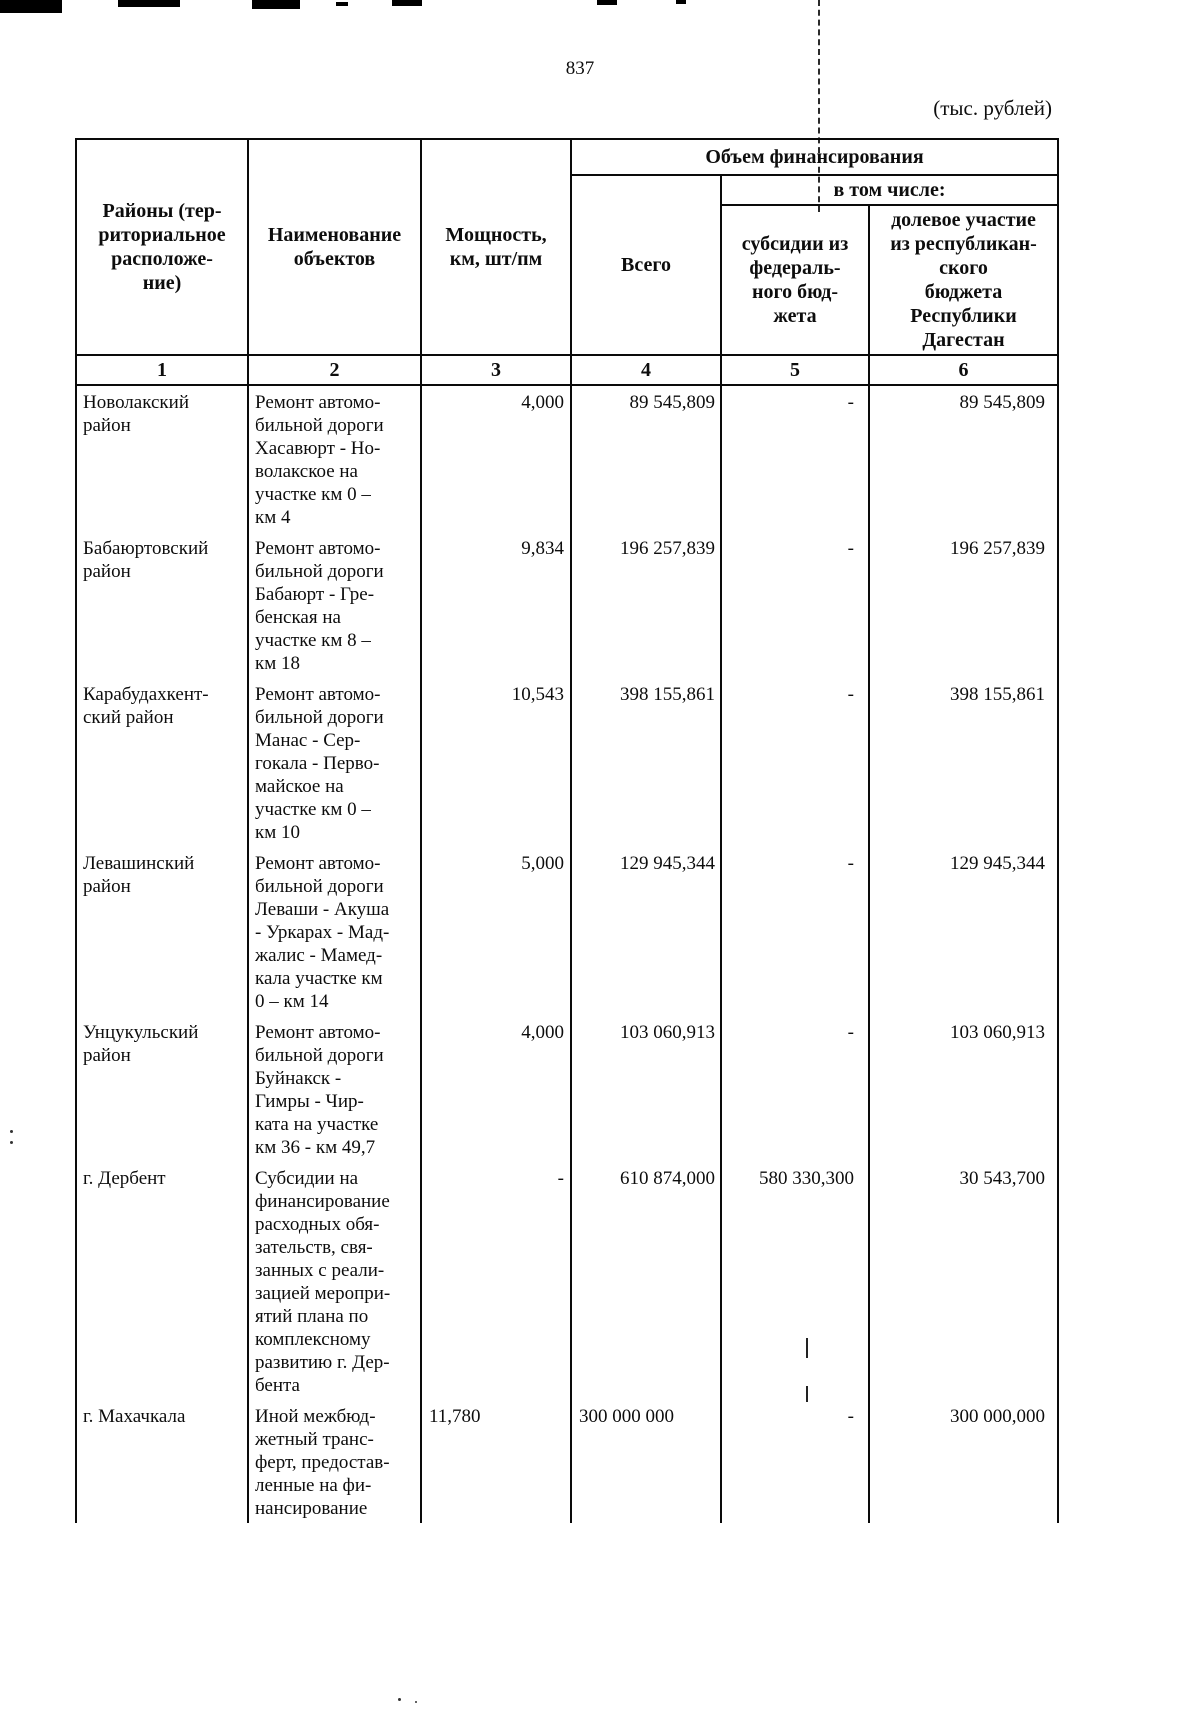 Image resolution: width=1200 pixels, height=1713 pixels. What do you see at coordinates (646, 1461) in the screenshot?
I see `total-cell: 300 000 000` at bounding box center [646, 1461].